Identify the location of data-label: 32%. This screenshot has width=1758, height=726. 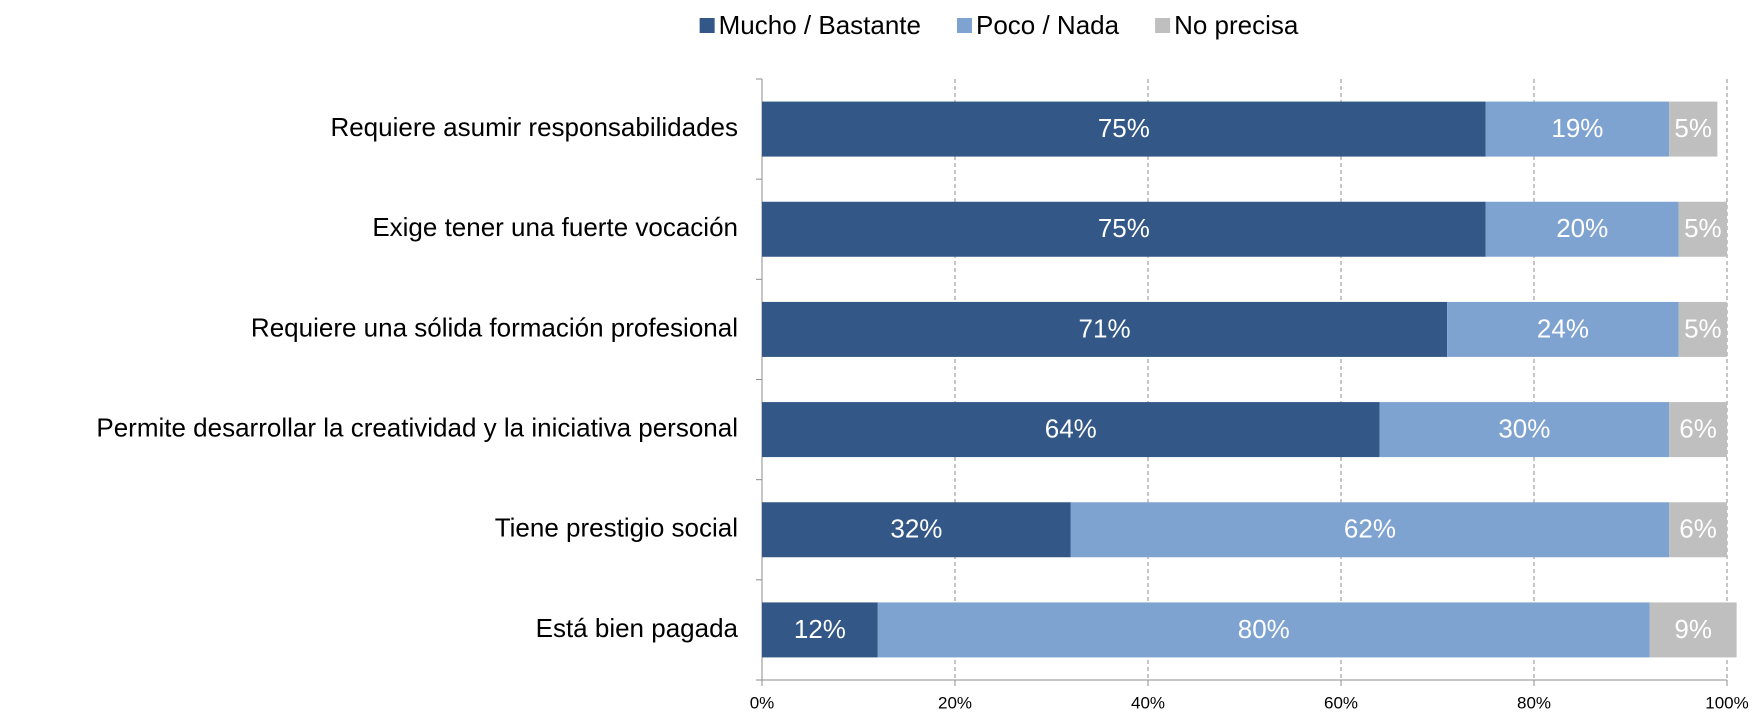
(916, 529).